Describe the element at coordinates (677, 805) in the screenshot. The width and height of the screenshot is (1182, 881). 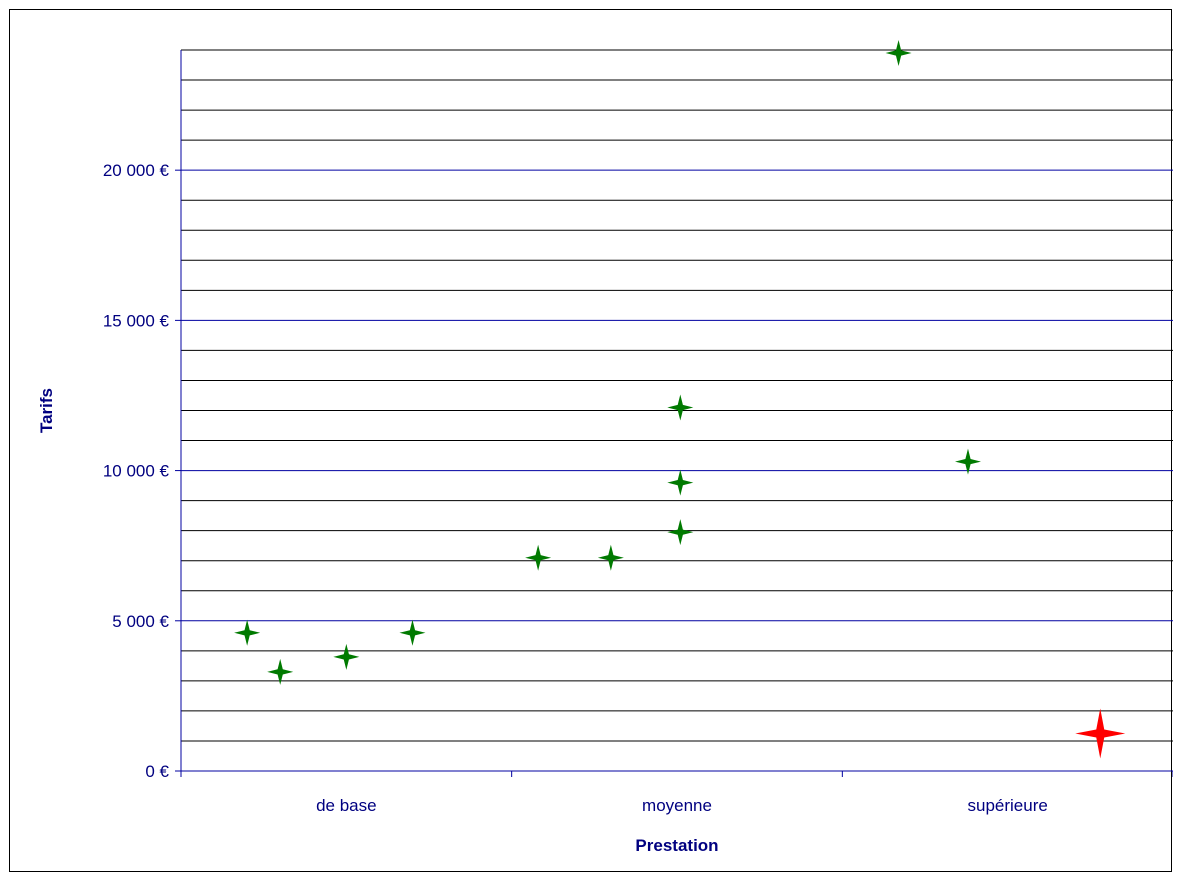
I see `x-tick-label: moyenne` at that location.